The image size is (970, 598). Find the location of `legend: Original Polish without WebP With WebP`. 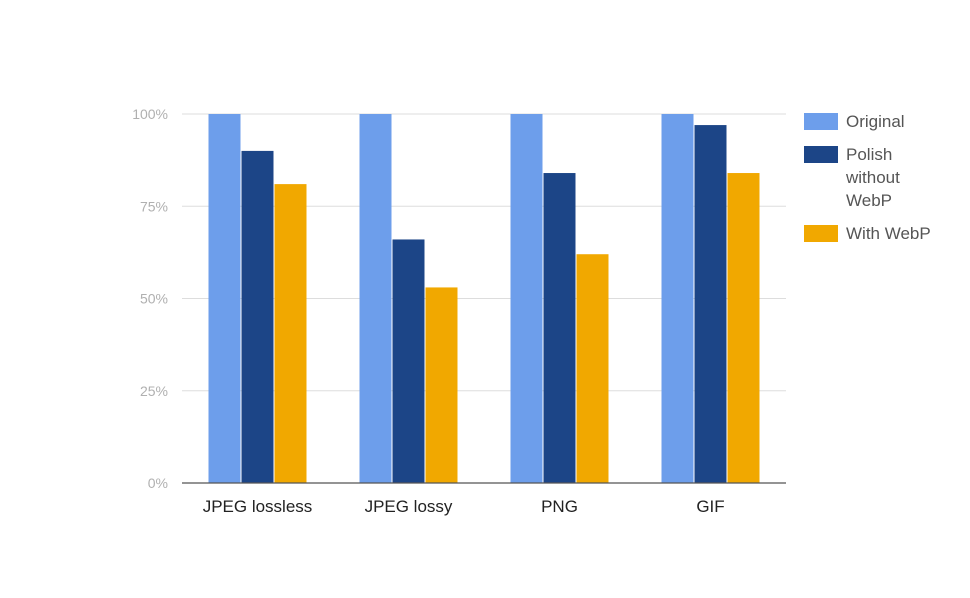

legend: Original Polish without WebP With WebP is located at coordinates (867, 177).